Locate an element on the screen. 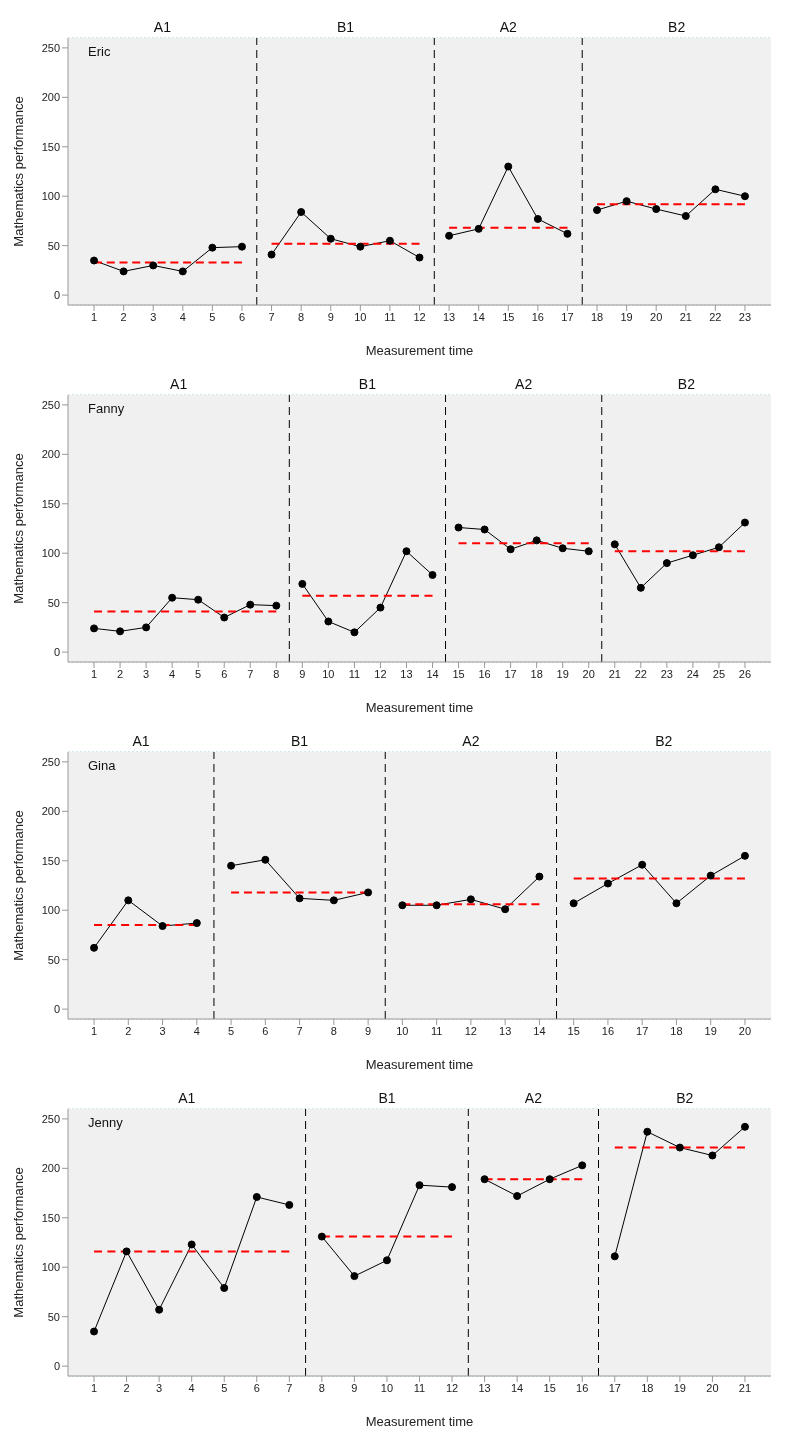  x-tick-label: 9 is located at coordinates (354, 1387).